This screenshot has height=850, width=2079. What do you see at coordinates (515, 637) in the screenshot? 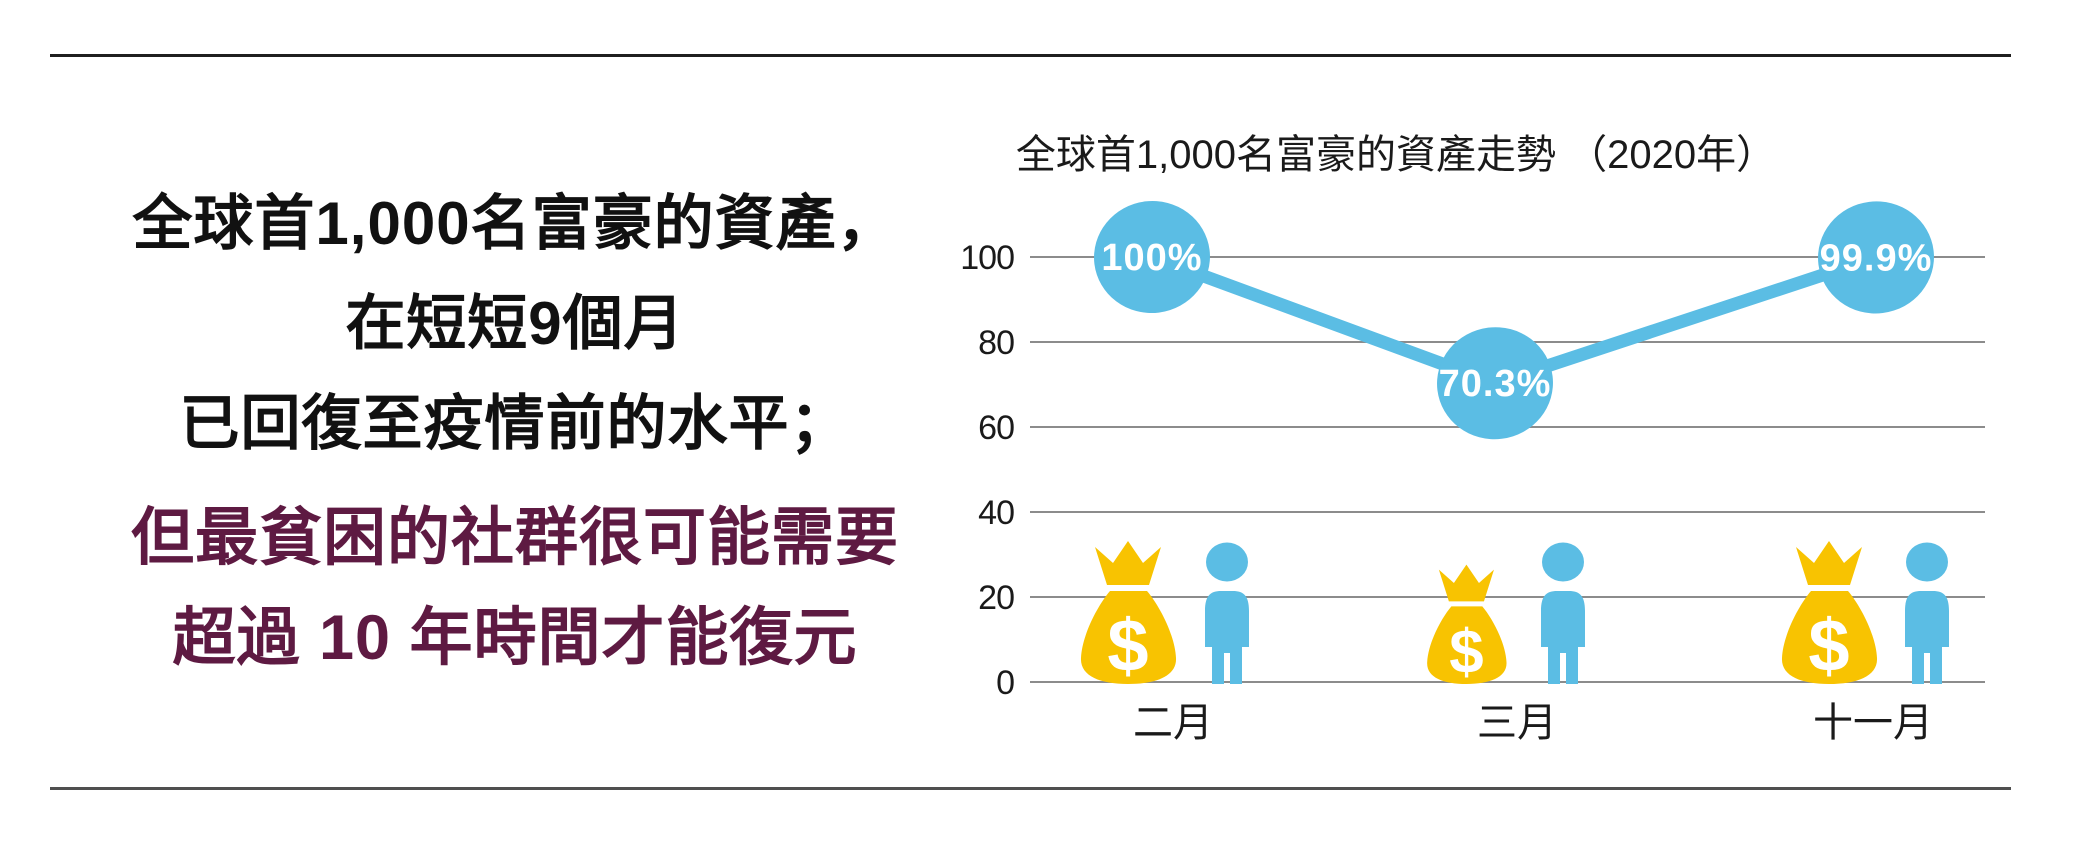
I see `headline-line-5: 超過 10 年時間才能復元` at bounding box center [515, 637].